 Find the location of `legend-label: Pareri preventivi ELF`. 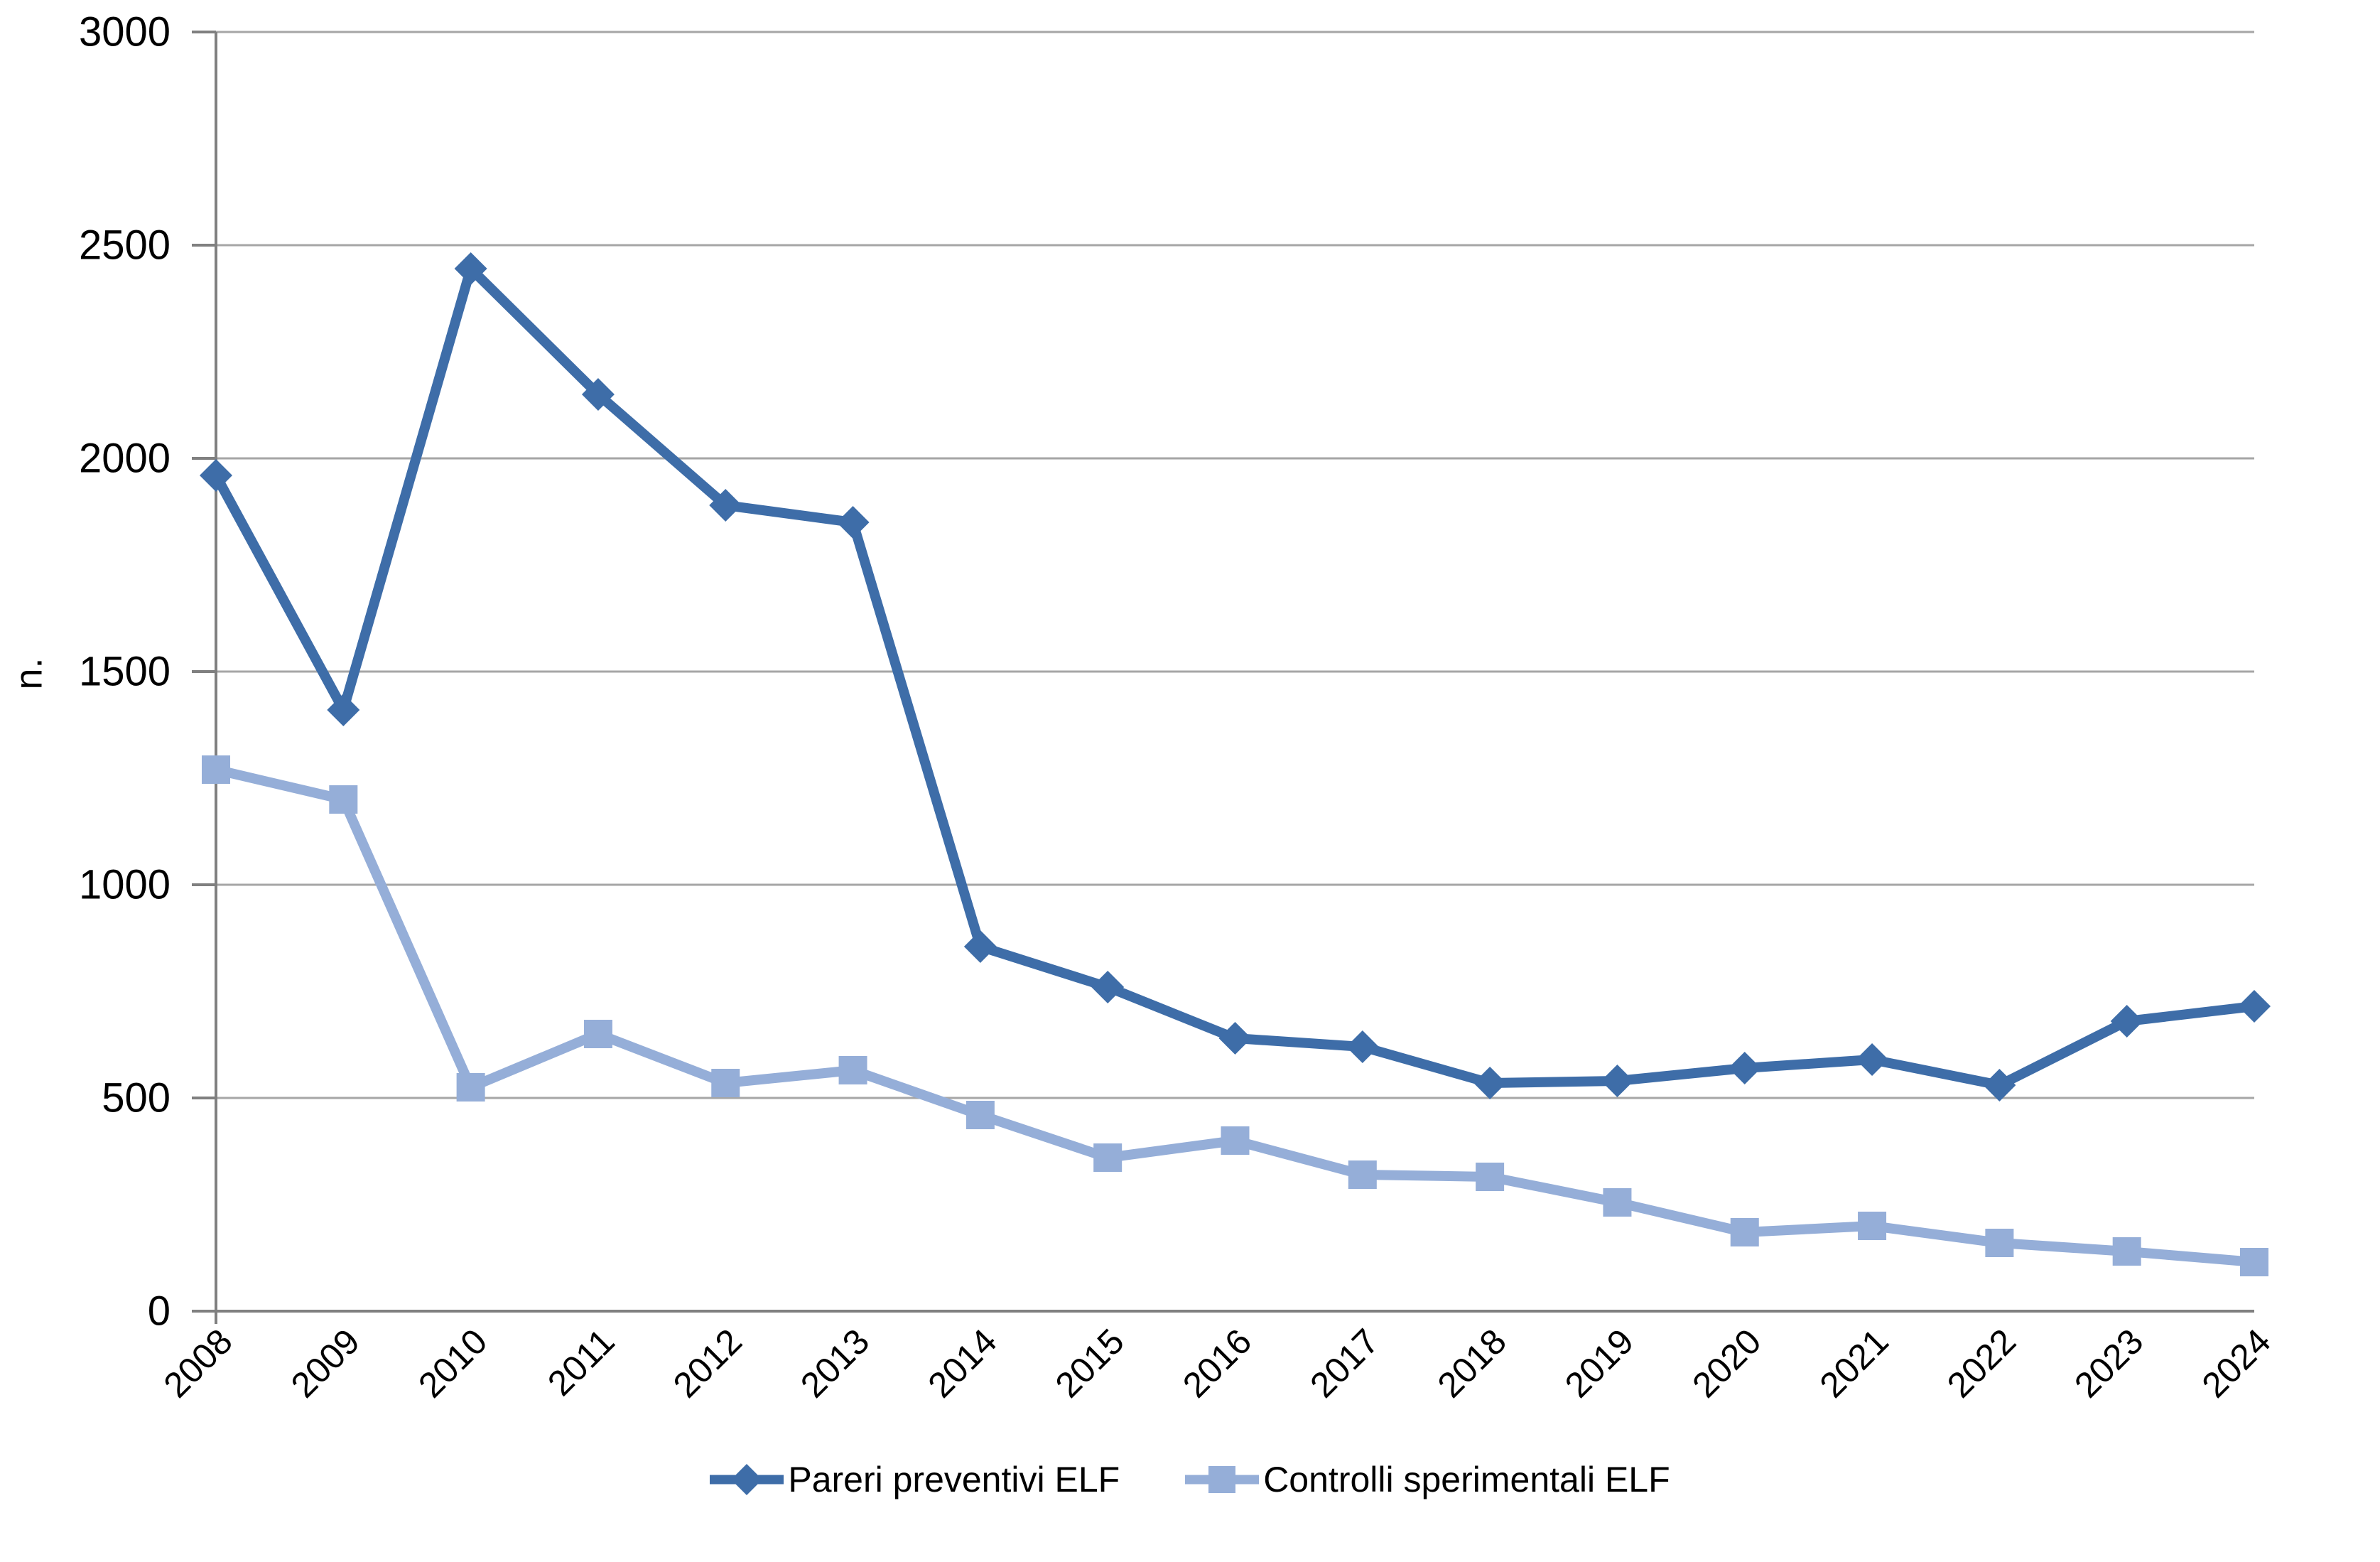

legend-label: Pareri preventivi ELF is located at coordinates (954, 1479).